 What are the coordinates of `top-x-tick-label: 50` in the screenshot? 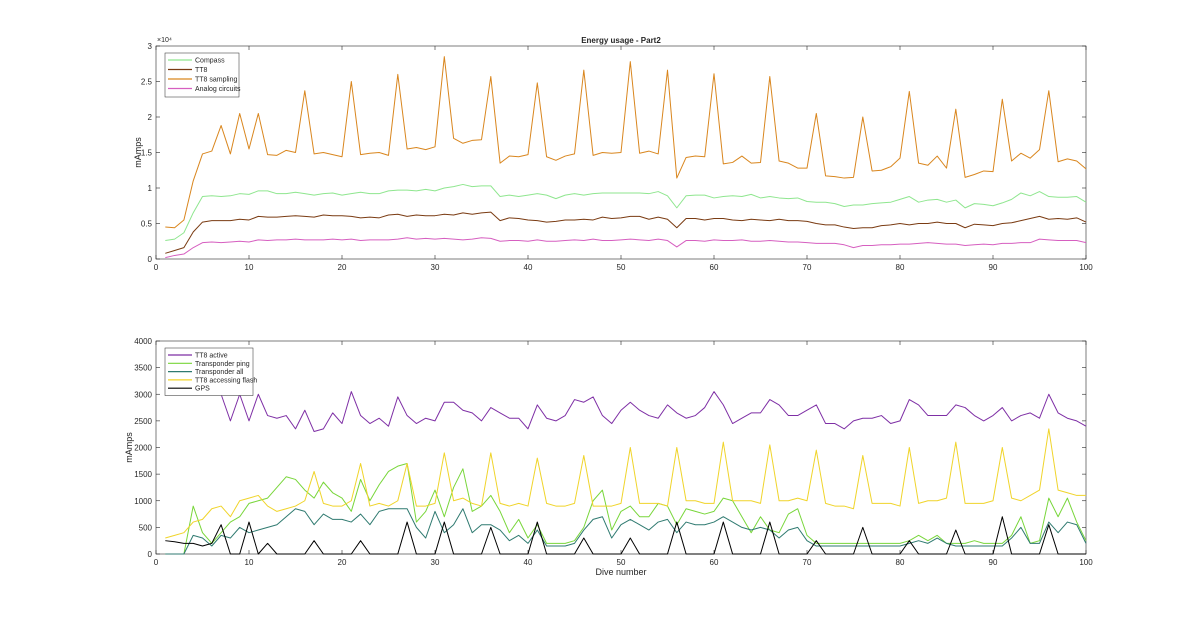 It's located at (621, 267).